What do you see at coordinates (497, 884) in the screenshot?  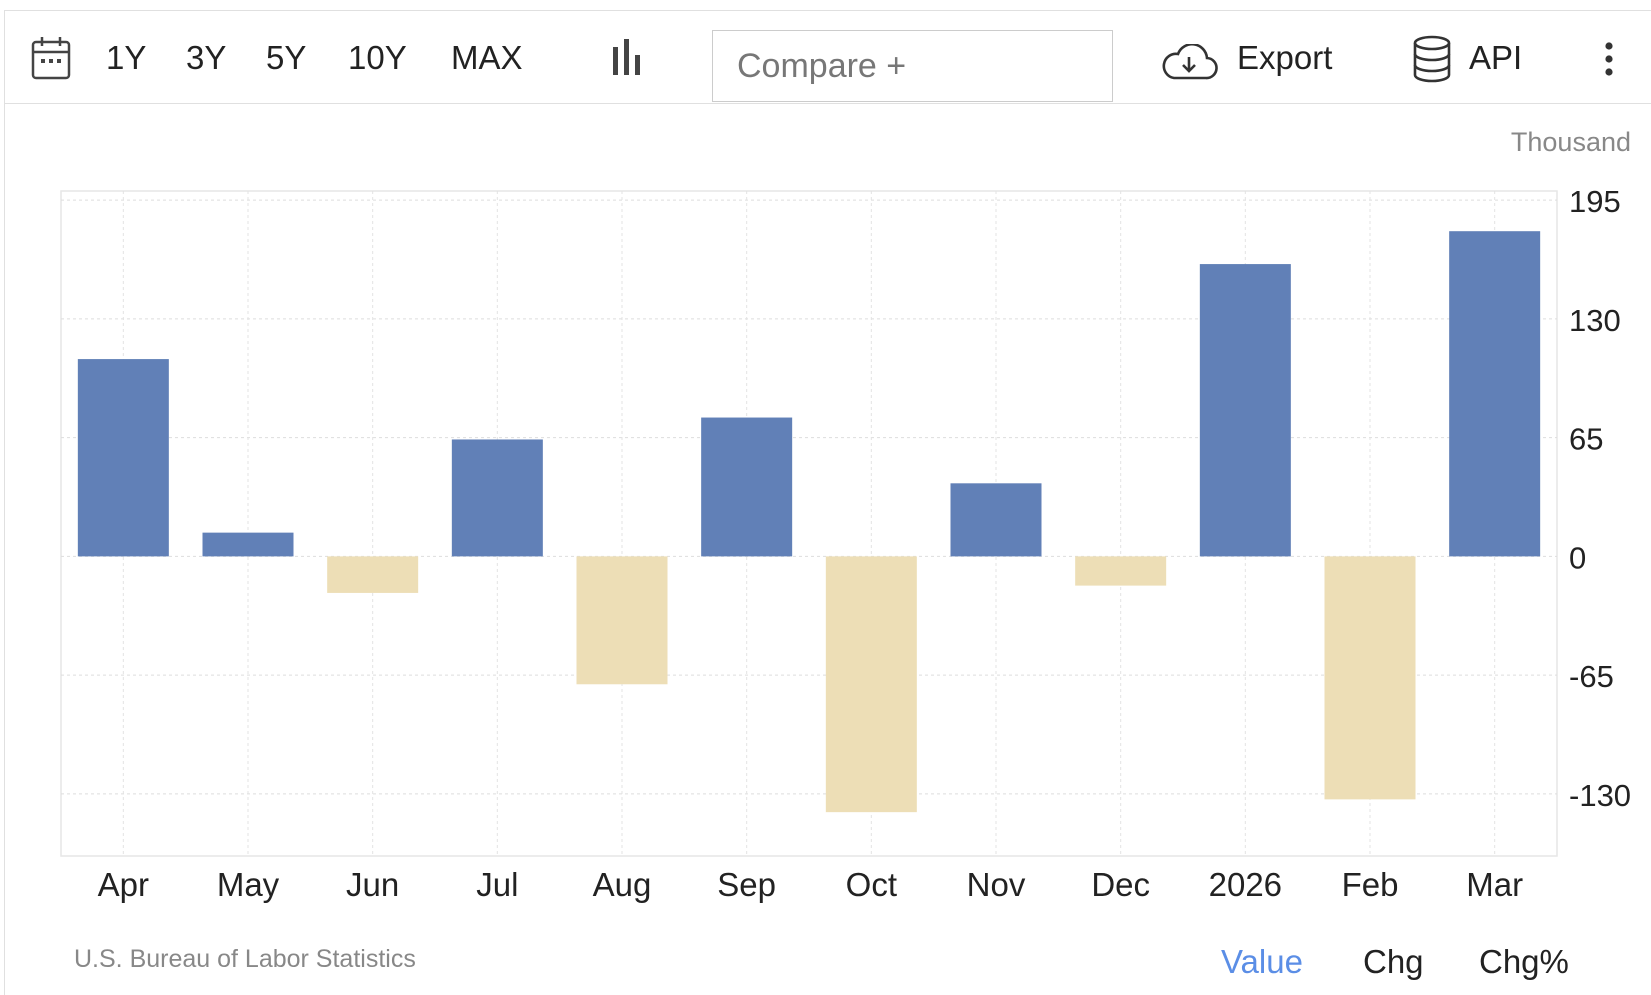 I see `x-tick-label: Jul` at bounding box center [497, 884].